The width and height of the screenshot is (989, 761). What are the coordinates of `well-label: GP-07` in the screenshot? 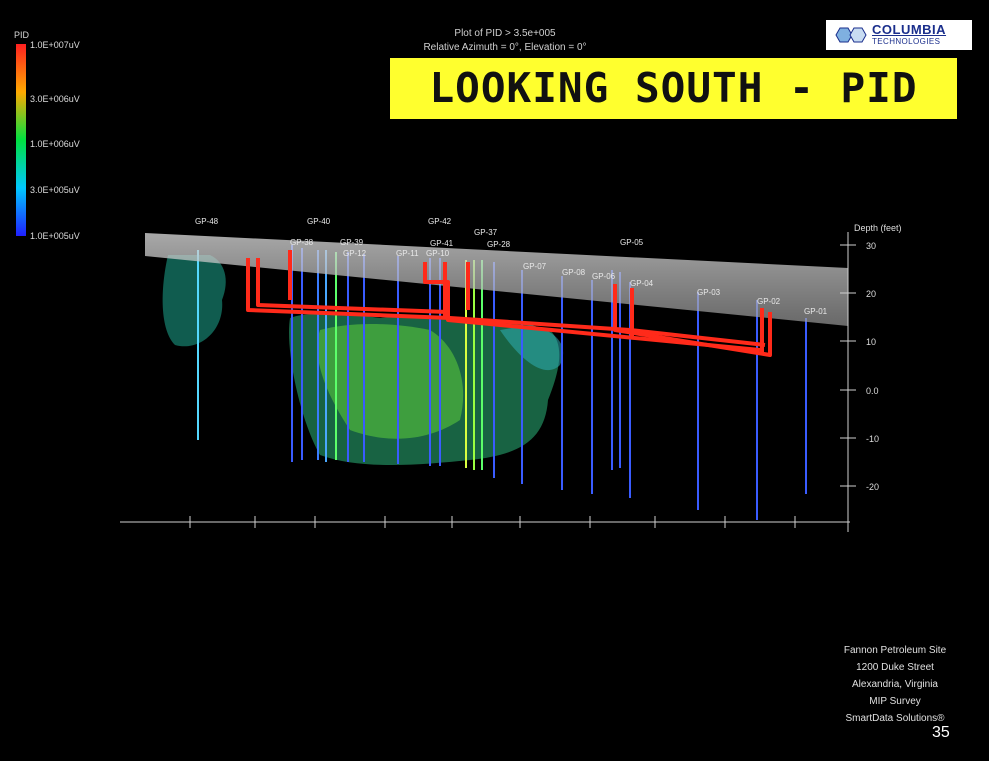 It's located at (535, 266).